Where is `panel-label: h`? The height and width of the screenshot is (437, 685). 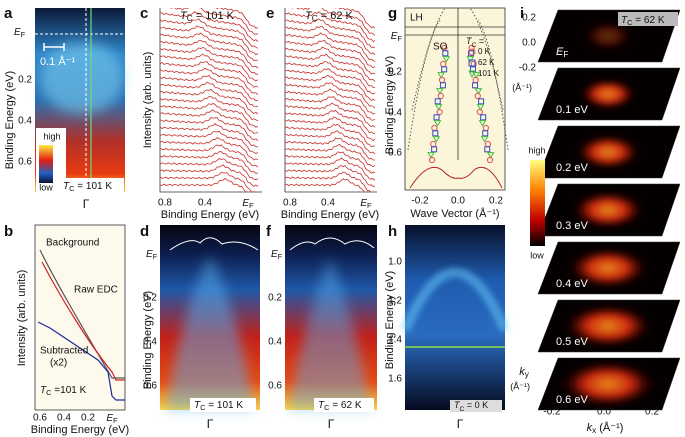
panel-label: h is located at coordinates (392, 231).